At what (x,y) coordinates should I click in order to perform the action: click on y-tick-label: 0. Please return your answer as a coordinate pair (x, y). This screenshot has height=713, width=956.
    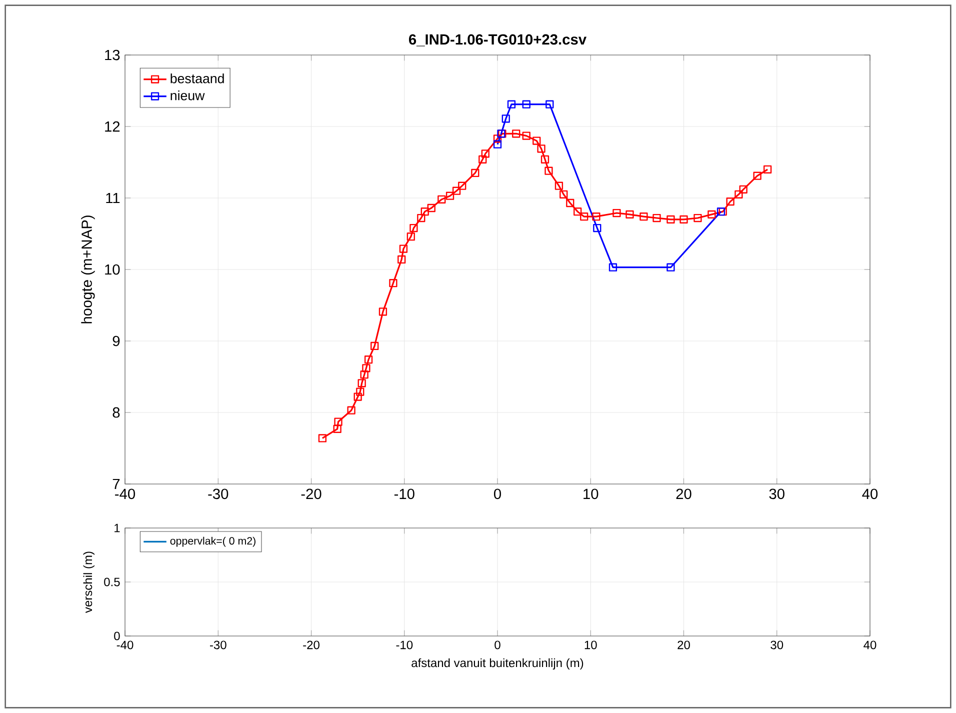
    Looking at the image, I should click on (117, 636).